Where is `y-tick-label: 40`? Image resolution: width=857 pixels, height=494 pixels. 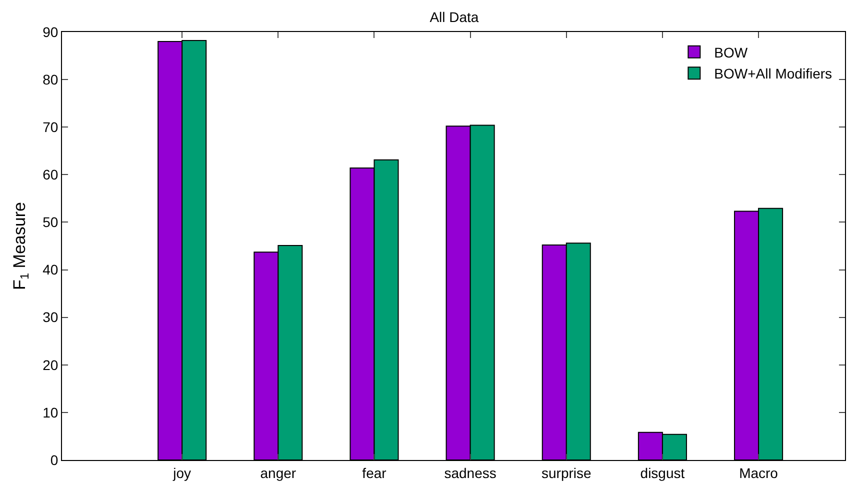
y-tick-label: 40 is located at coordinates (50, 270).